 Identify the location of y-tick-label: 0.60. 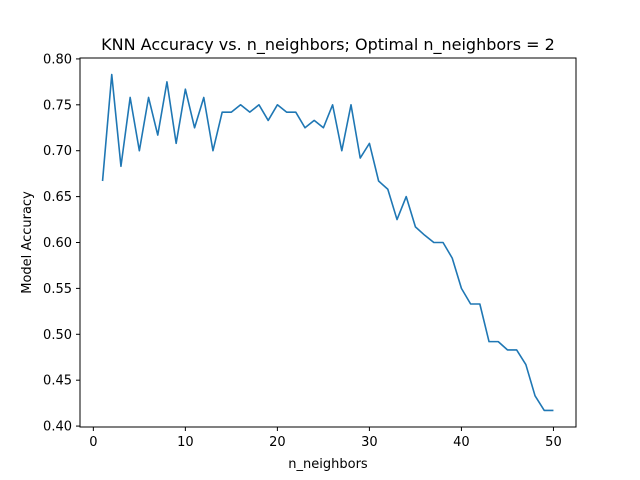
(57, 243).